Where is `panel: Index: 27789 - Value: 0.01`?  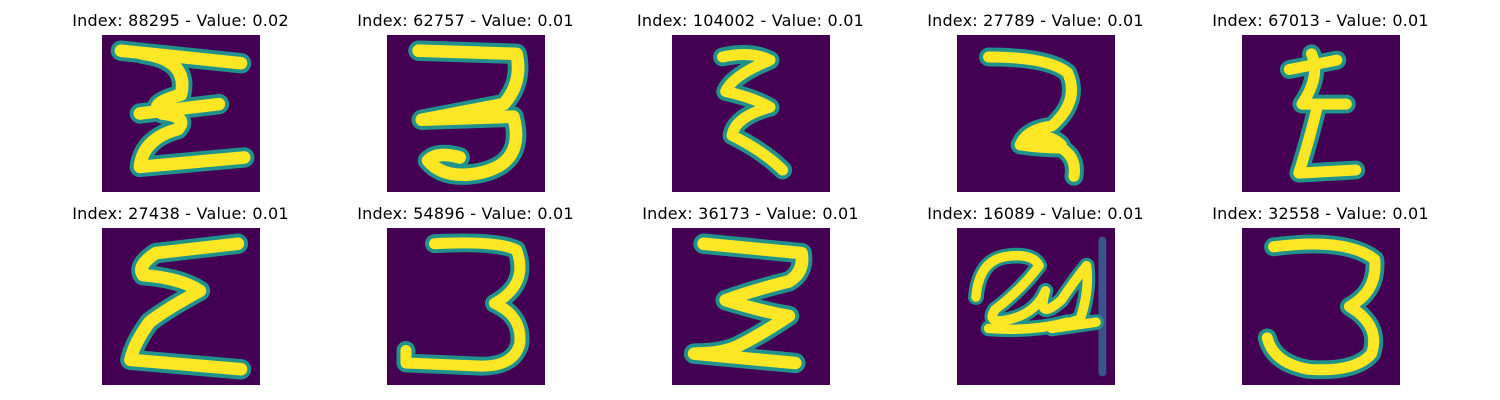
panel: Index: 27789 - Value: 0.01 is located at coordinates (1035, 102).